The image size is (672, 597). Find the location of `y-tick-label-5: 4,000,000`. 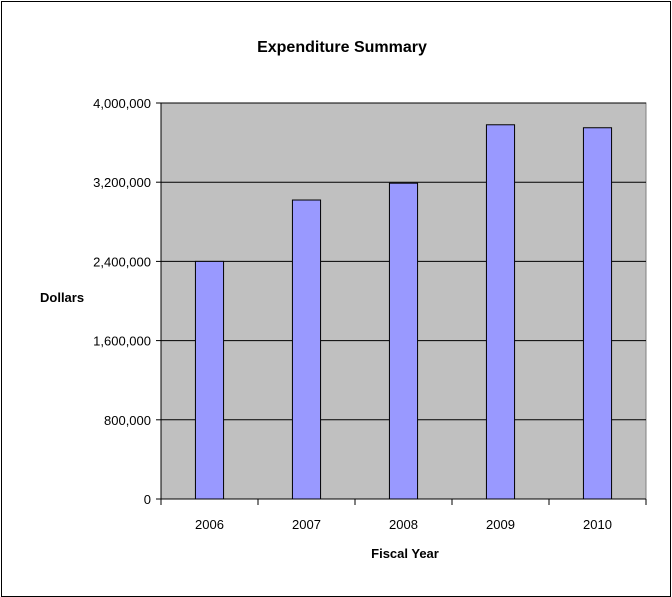

y-tick-label-5: 4,000,000 is located at coordinates (122, 103).